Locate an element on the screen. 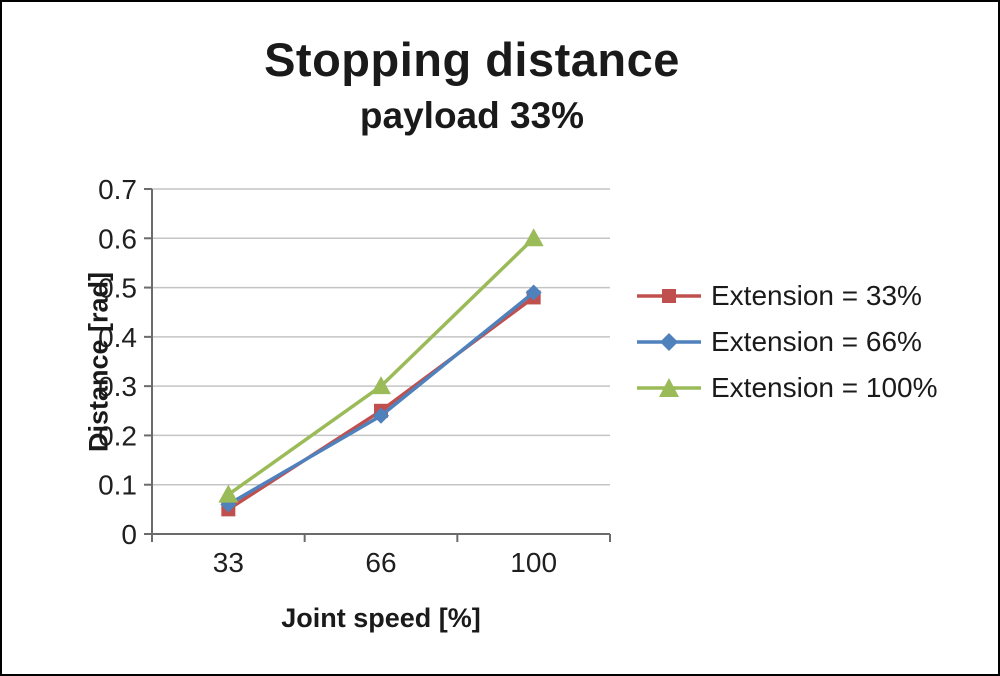 This screenshot has height=676, width=1000. square-marker-icon is located at coordinates (669, 296).